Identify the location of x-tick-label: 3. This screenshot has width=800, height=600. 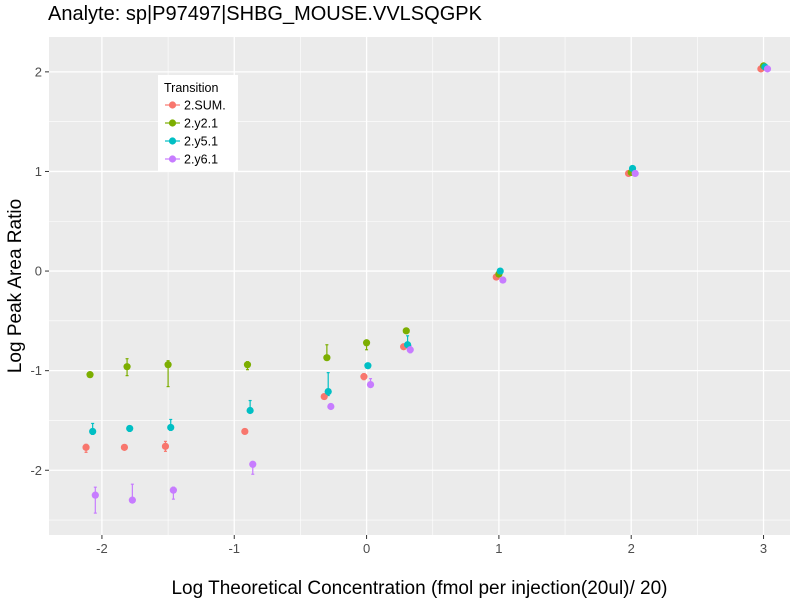
(763, 548).